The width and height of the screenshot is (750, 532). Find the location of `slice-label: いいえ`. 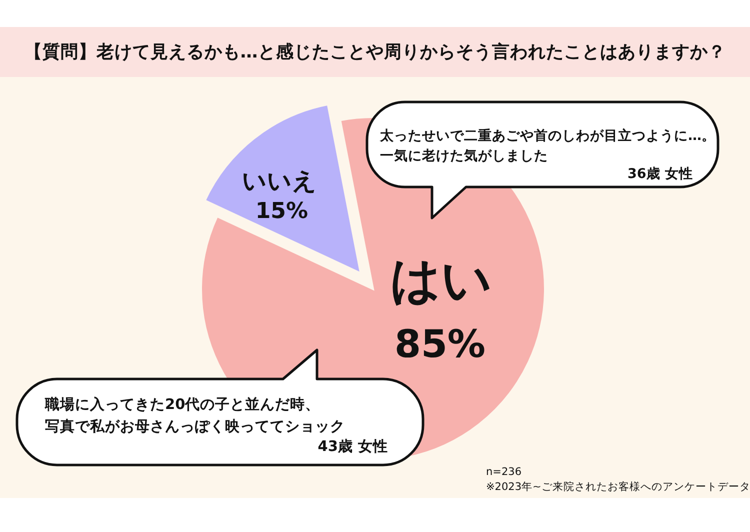

slice-label: いいえ is located at coordinates (280, 181).